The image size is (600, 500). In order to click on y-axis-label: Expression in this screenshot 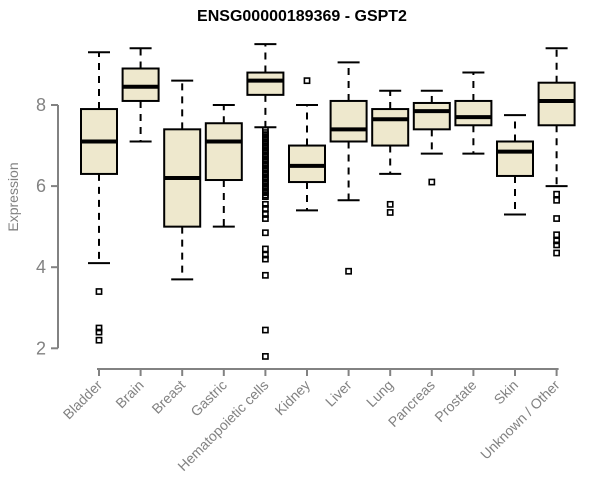, I will do `click(13, 197)`.